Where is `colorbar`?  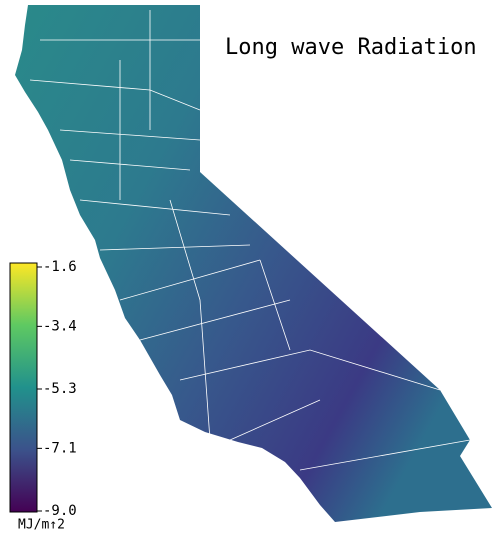
colorbar is located at coordinates (23, 387).